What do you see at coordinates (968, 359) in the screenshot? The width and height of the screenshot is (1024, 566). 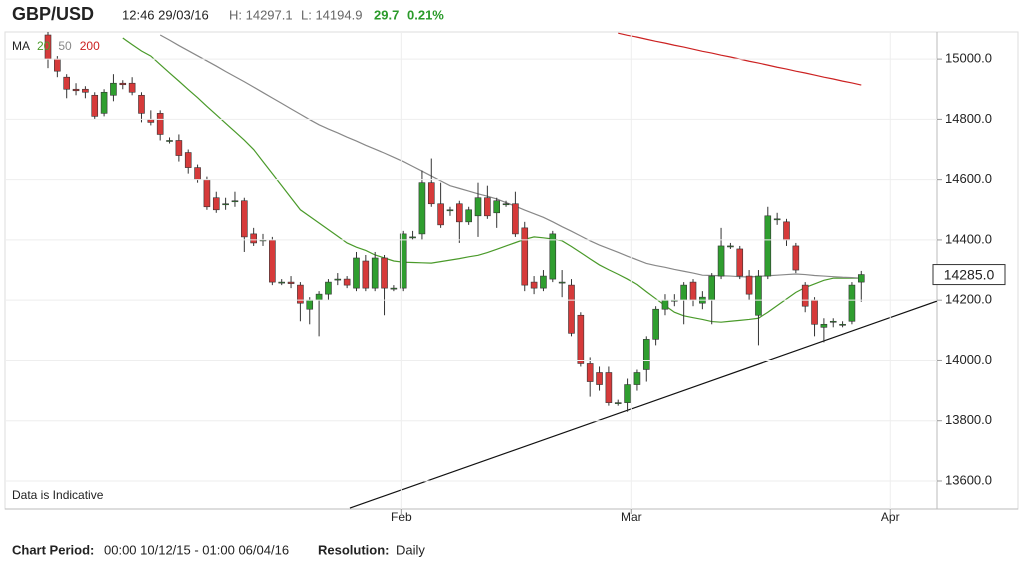 I see `y-tick-label: 14000.0` at bounding box center [968, 359].